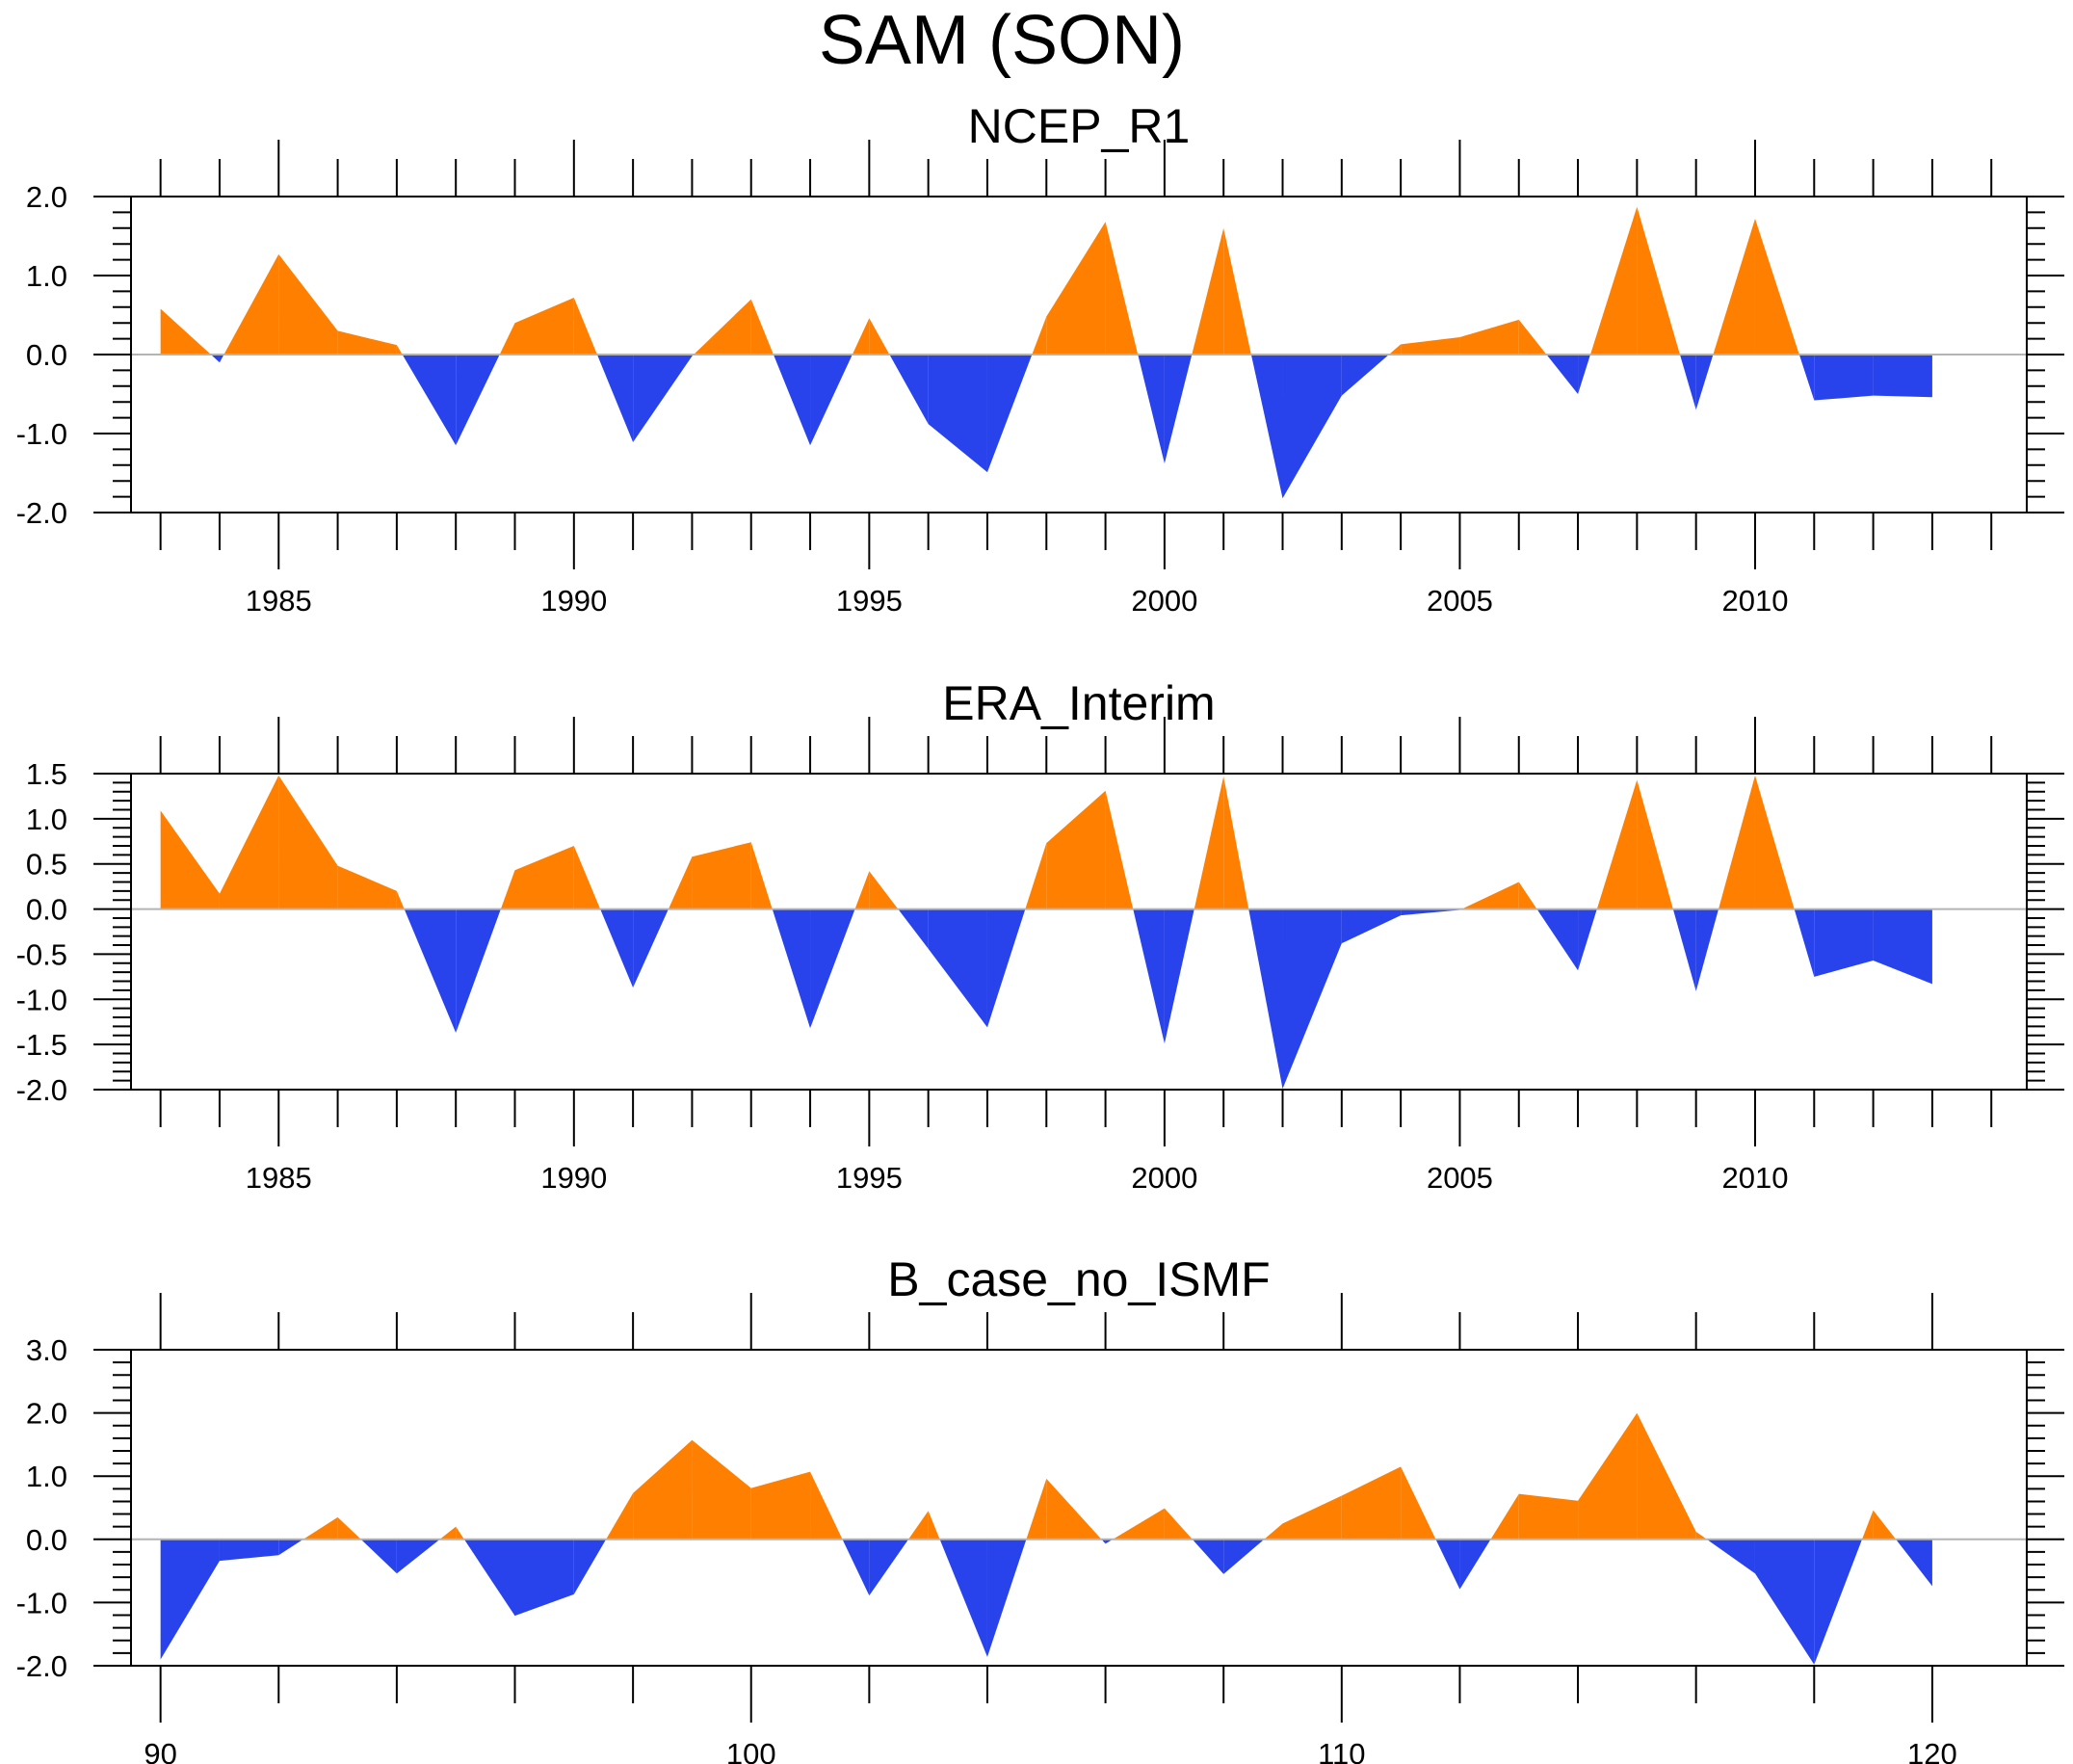 The image size is (2073, 1764). Describe the element at coordinates (1932, 1750) in the screenshot. I see `x-tick-label: 120` at that location.